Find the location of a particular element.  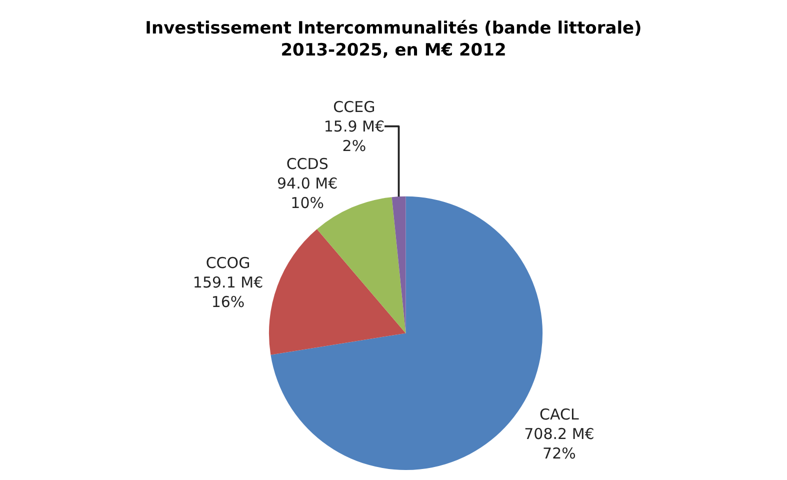

data-label: 159.1 M€ 16% is located at coordinates (228, 293).